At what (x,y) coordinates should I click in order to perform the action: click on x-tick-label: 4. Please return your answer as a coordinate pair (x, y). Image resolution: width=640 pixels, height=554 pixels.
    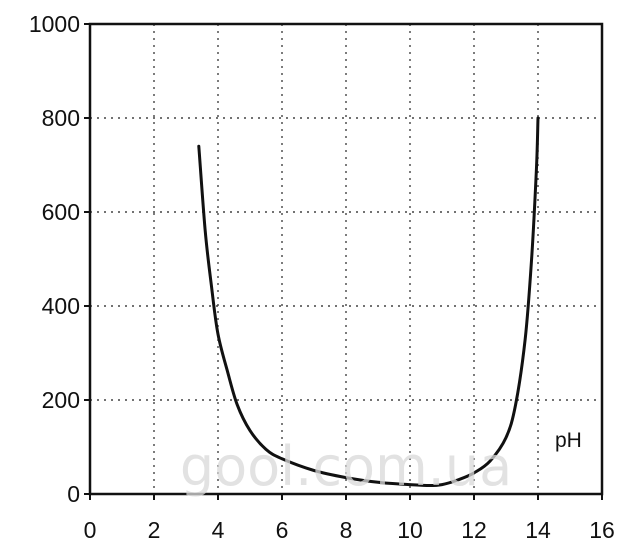
    Looking at the image, I should click on (218, 530).